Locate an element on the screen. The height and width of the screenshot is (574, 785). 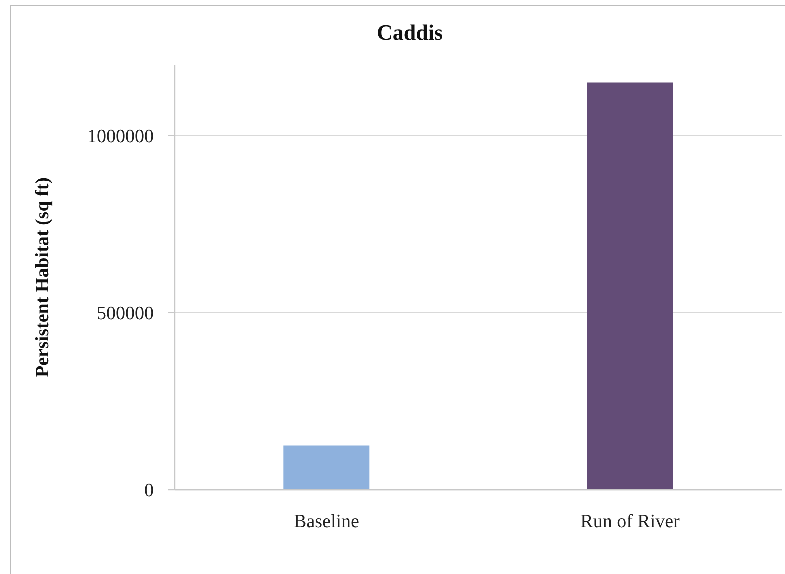
chart-title: Caddis is located at coordinates (410, 33).